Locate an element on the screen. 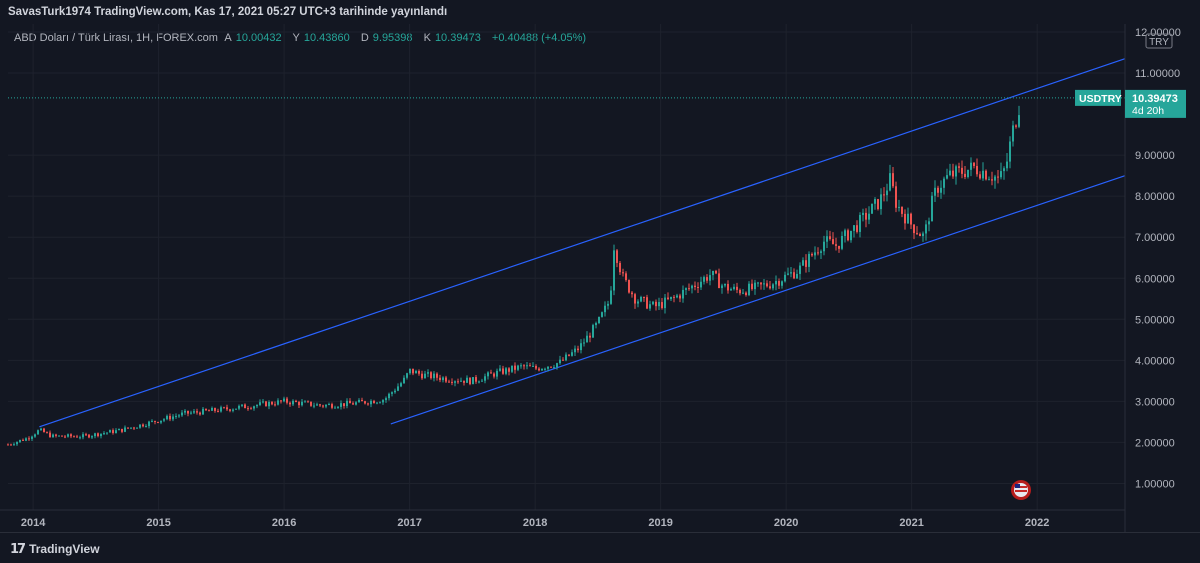  price-badge: USDTRY 10.39473 4d 20h is located at coordinates (1130, 103).